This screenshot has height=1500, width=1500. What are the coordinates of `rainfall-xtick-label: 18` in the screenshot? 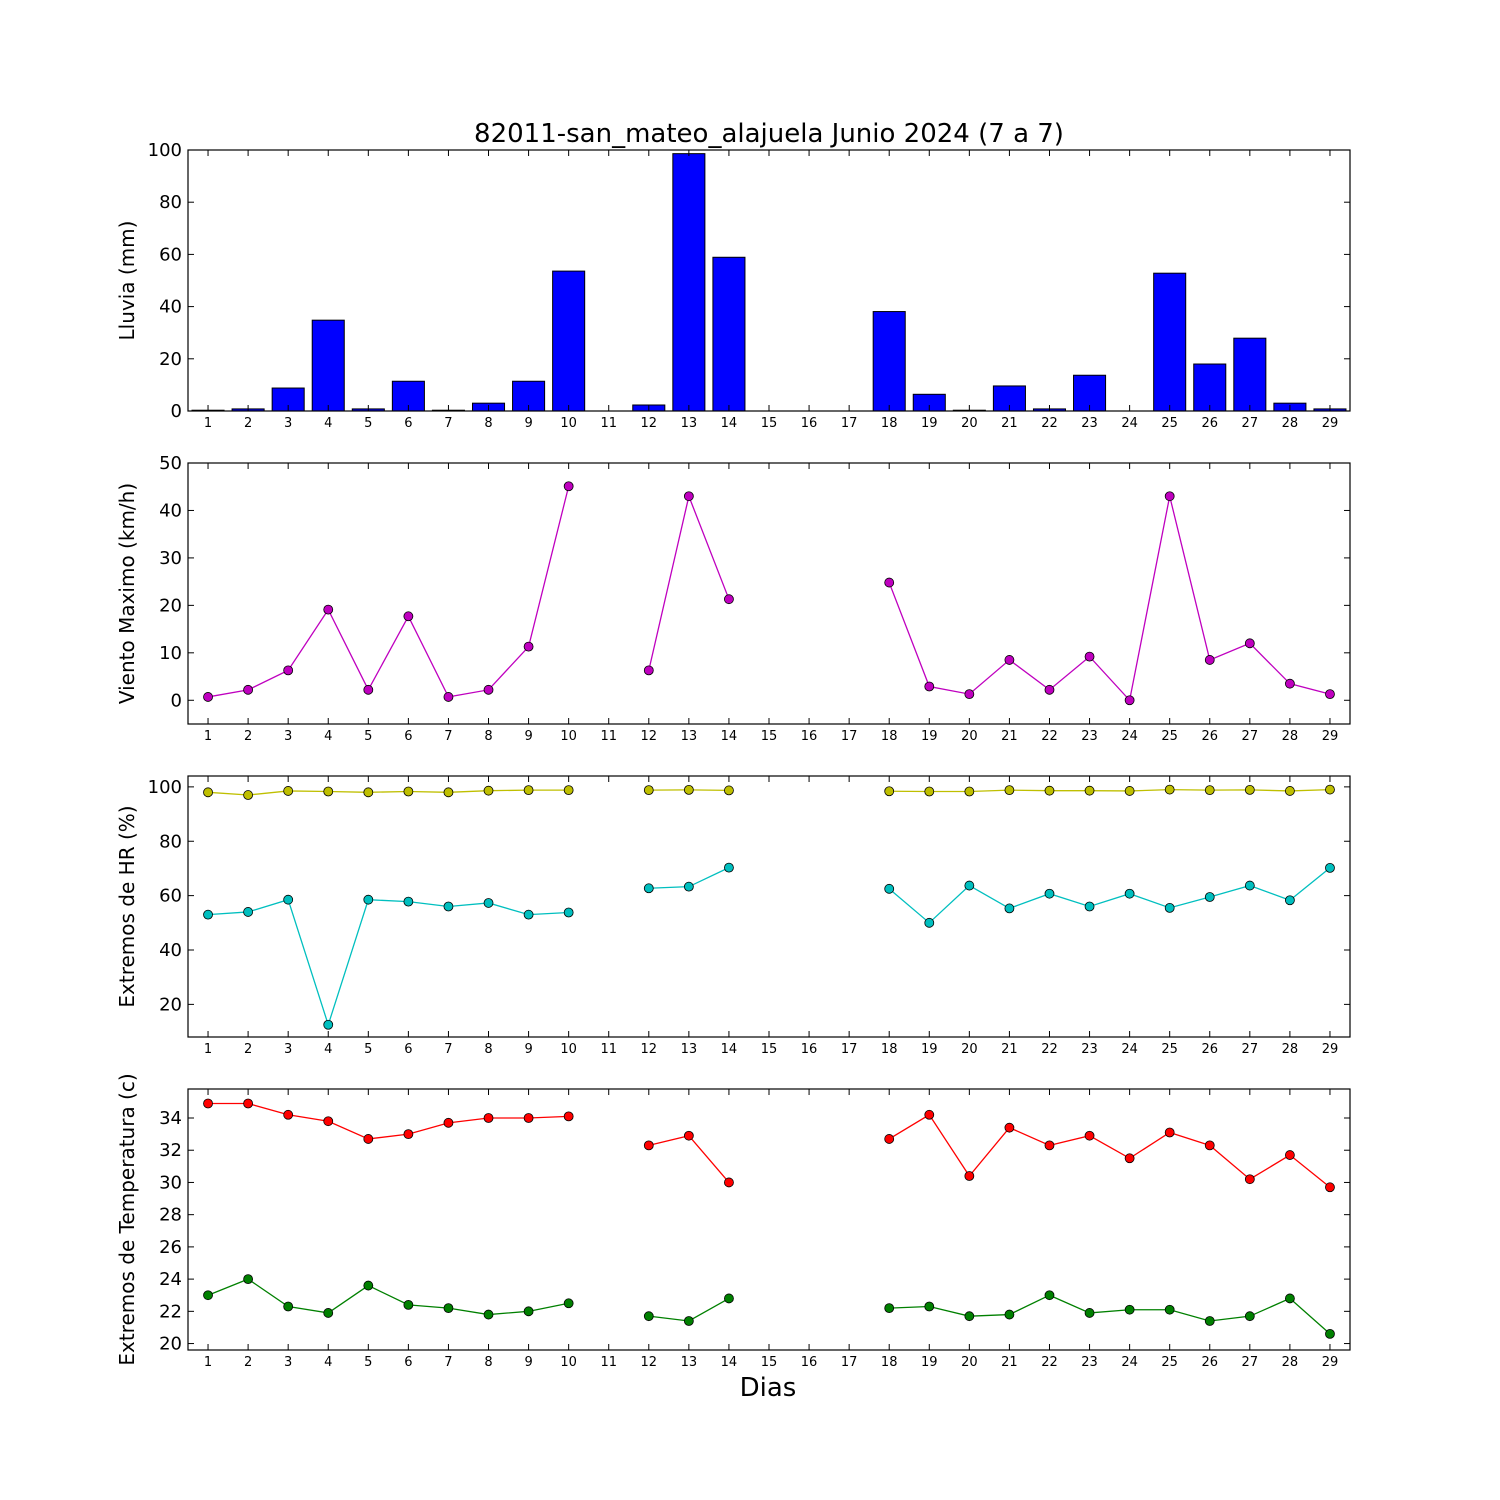 It's located at (889, 423).